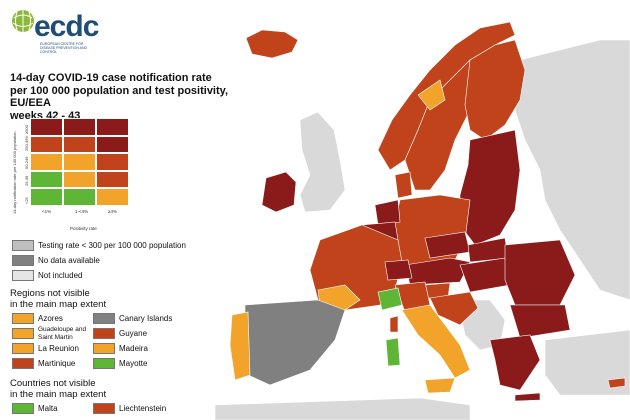  What do you see at coordinates (66, 26) in the screenshot?
I see `logo-wordmark: ecdc` at bounding box center [66, 26].